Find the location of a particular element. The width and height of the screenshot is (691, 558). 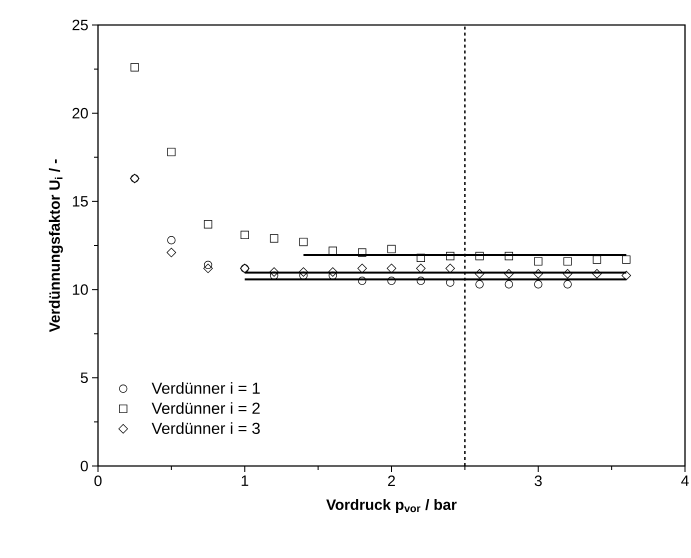

x-tick-label: 4 is located at coordinates (685, 481).